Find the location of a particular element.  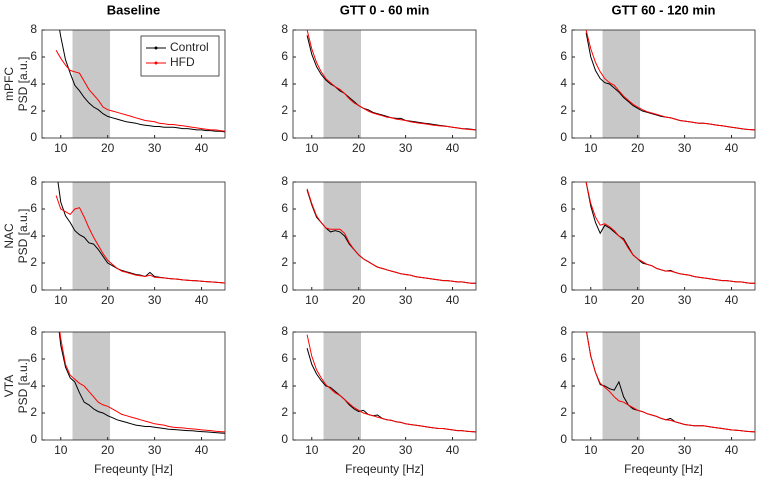

panel: 0 2 4 6 8 10 20 30 40 Freqeunty [Hz] is located at coordinates (379, 400).